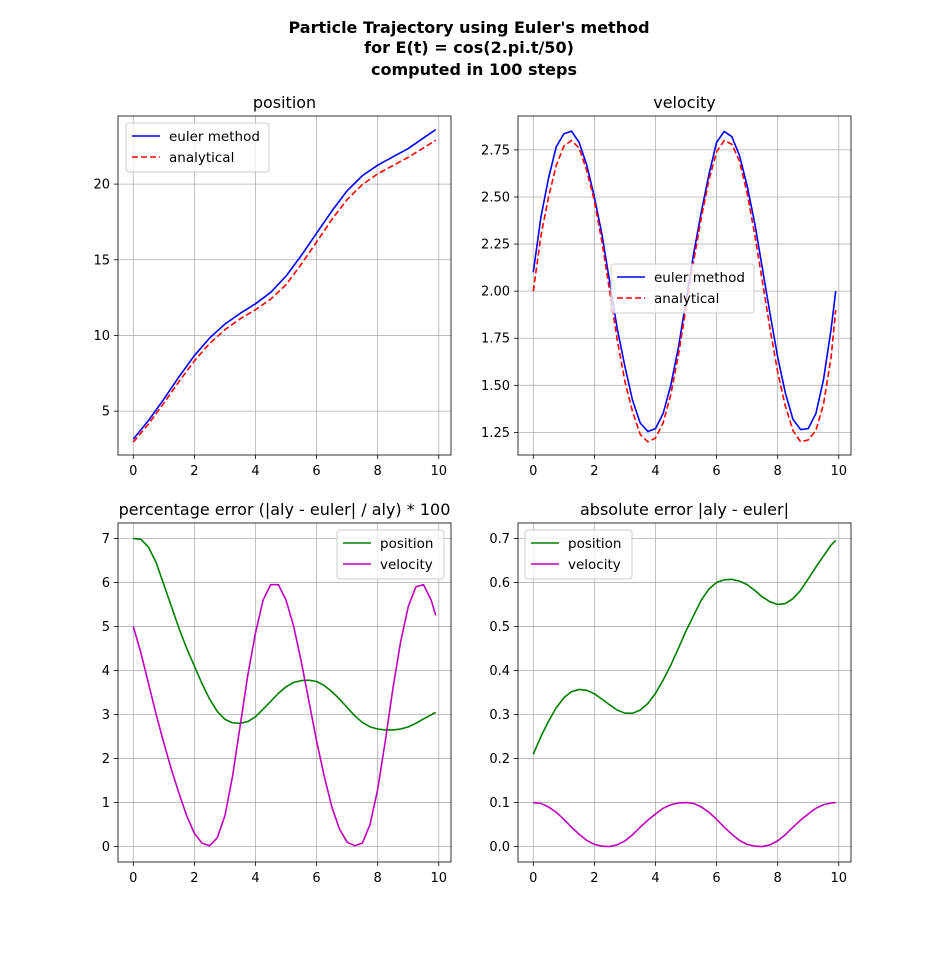 Image resolution: width=944 pixels, height=968 pixels. What do you see at coordinates (499, 715) in the screenshot?
I see `y-tick-label: 0.3` at bounding box center [499, 715].